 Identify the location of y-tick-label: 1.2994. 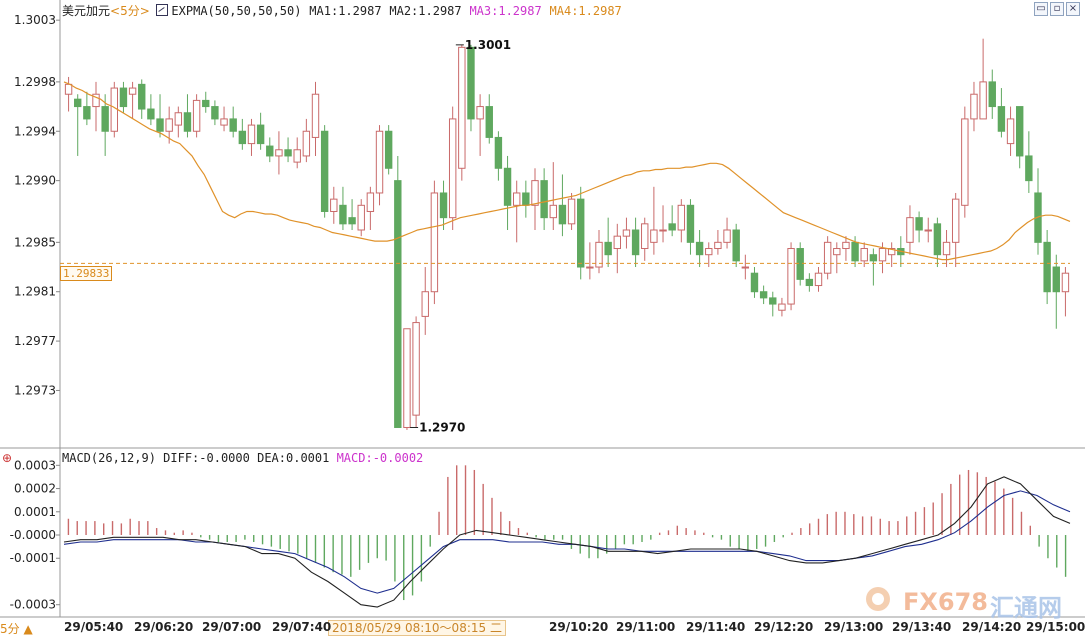
(35, 131).